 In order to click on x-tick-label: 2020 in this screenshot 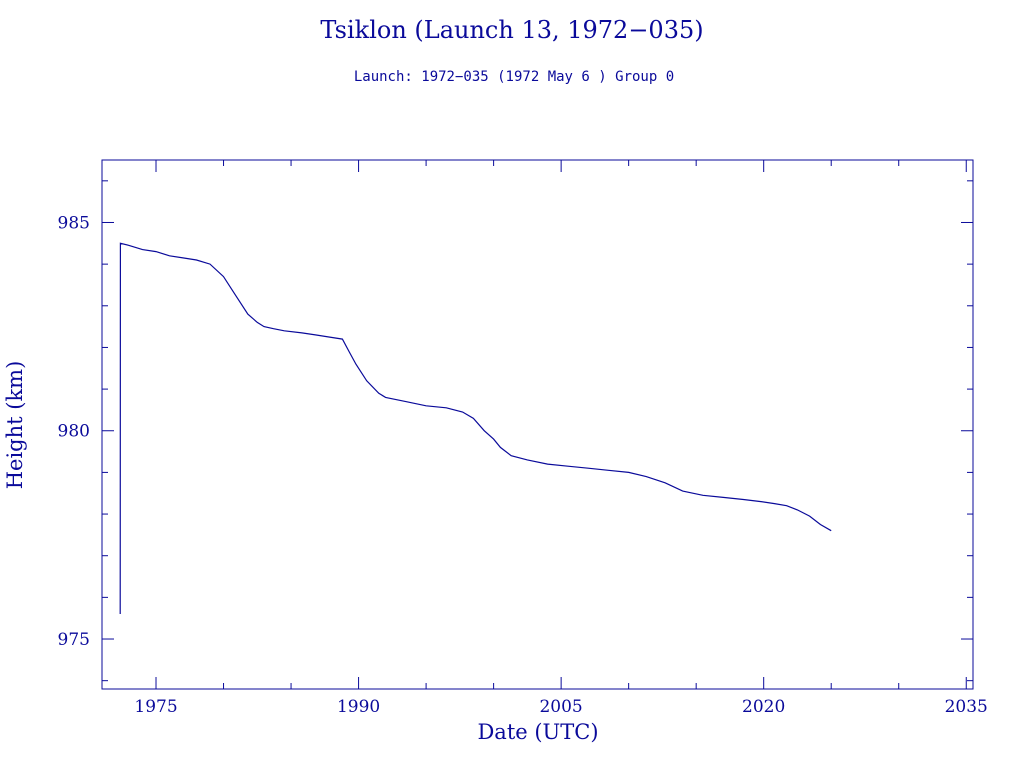, I will do `click(763, 707)`.